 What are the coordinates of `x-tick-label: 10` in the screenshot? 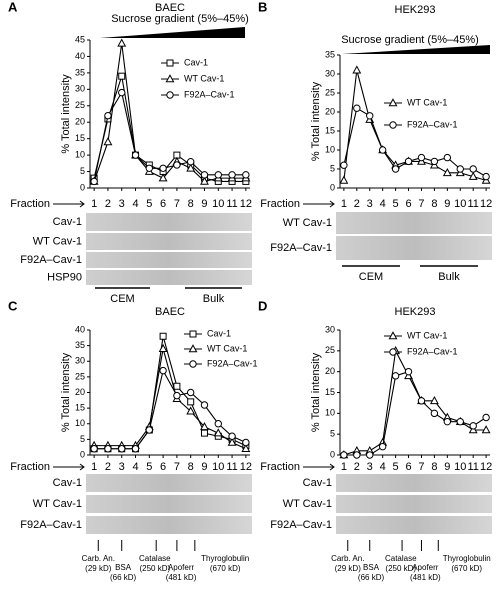 It's located at (218, 467).